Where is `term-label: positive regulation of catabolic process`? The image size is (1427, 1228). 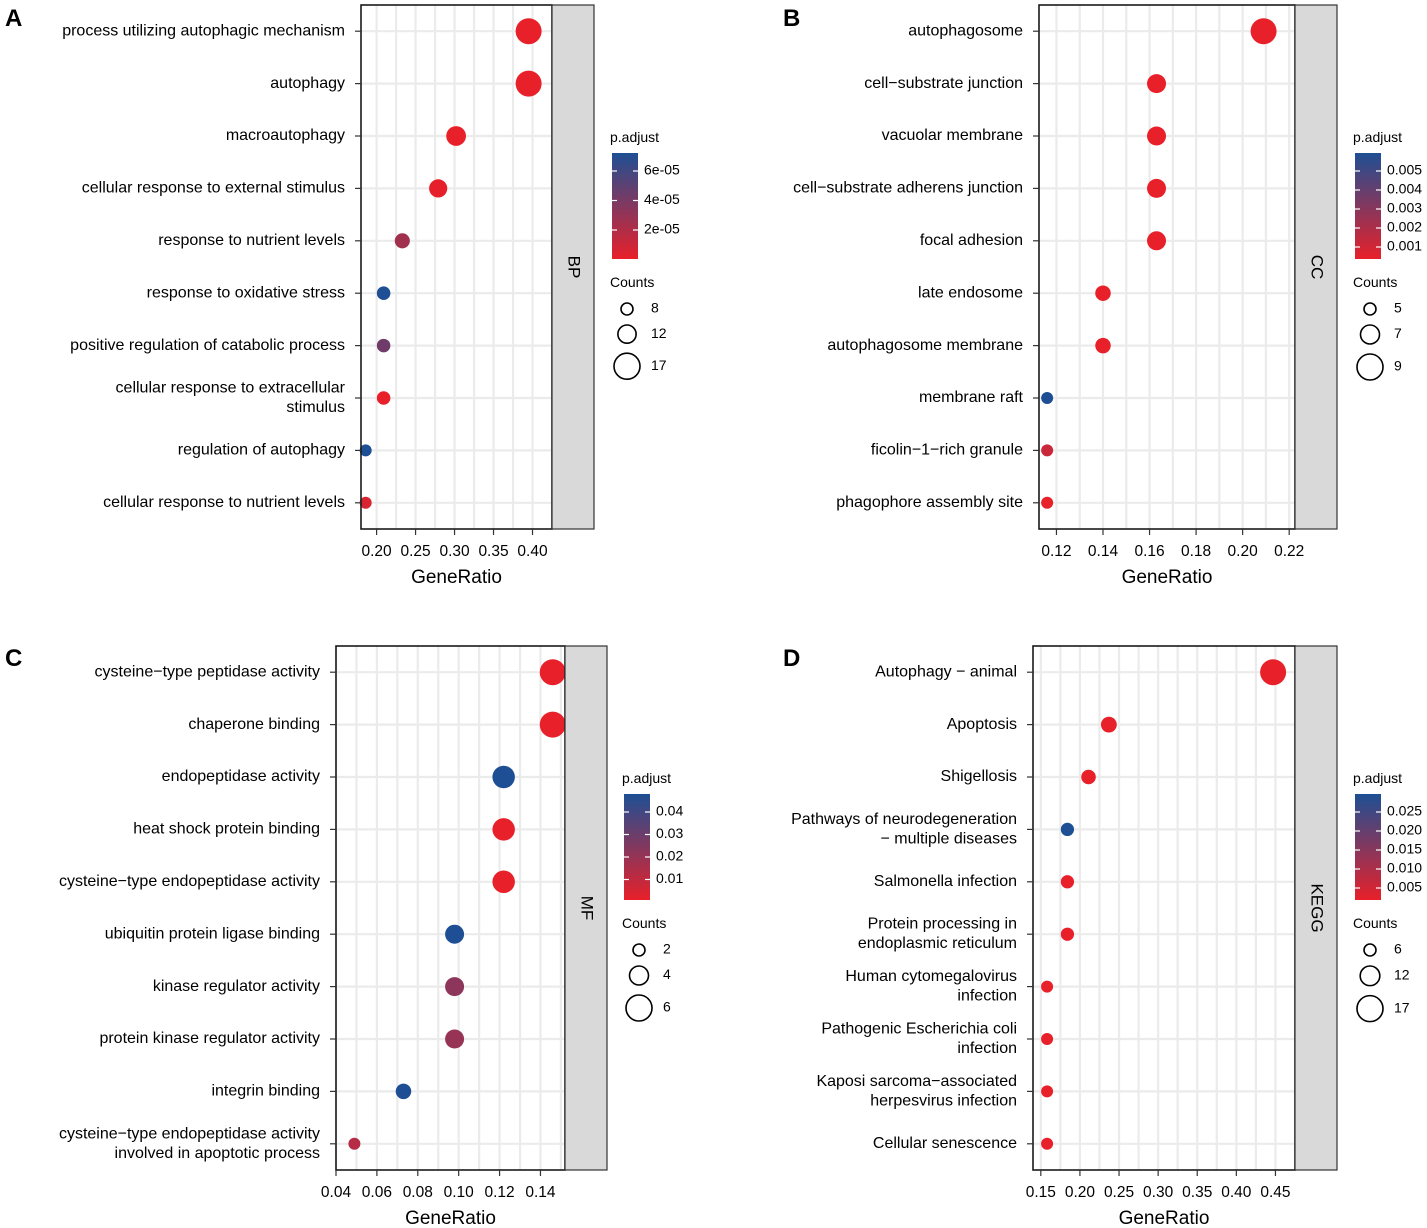 term-label: positive regulation of catabolic process is located at coordinates (207, 345).